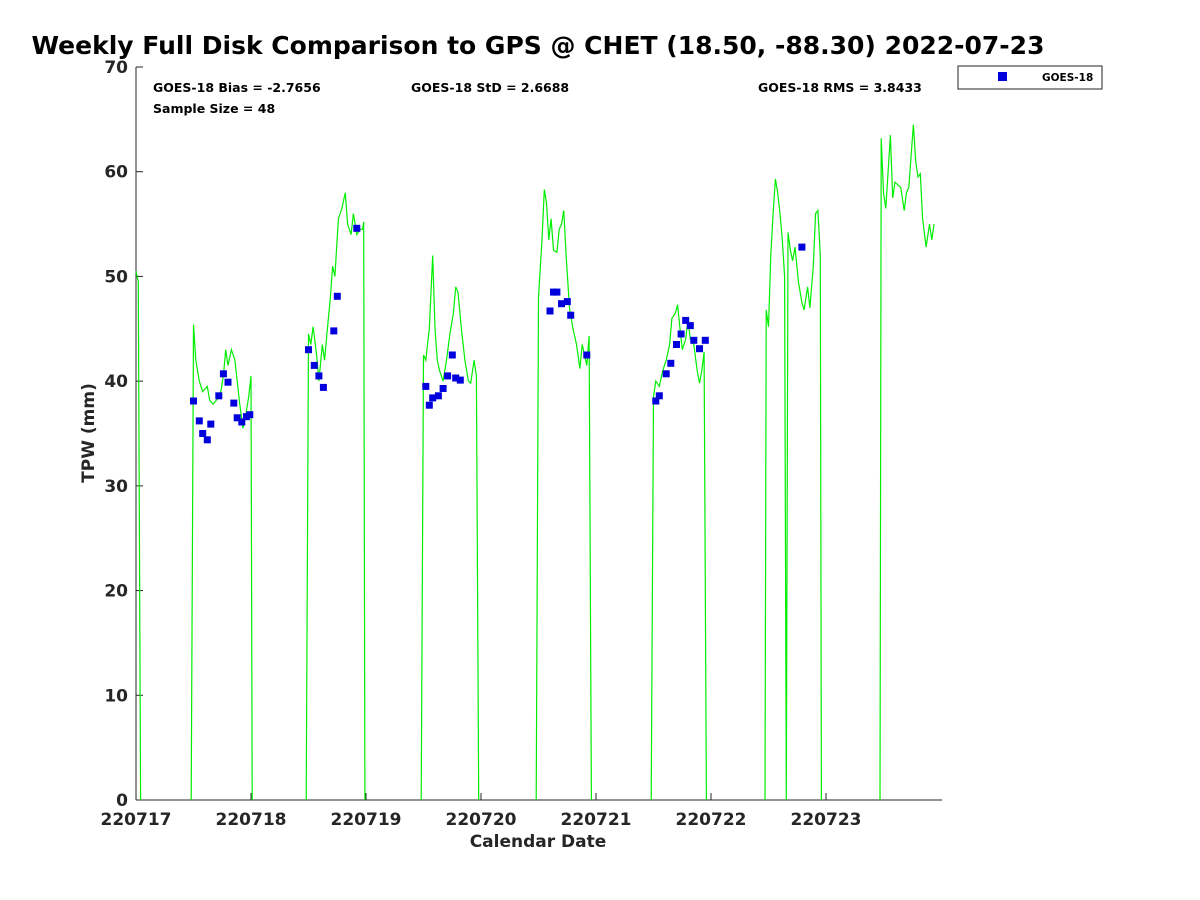 This screenshot has width=1200, height=900. I want to click on y-tick-label: 30, so click(116, 487).